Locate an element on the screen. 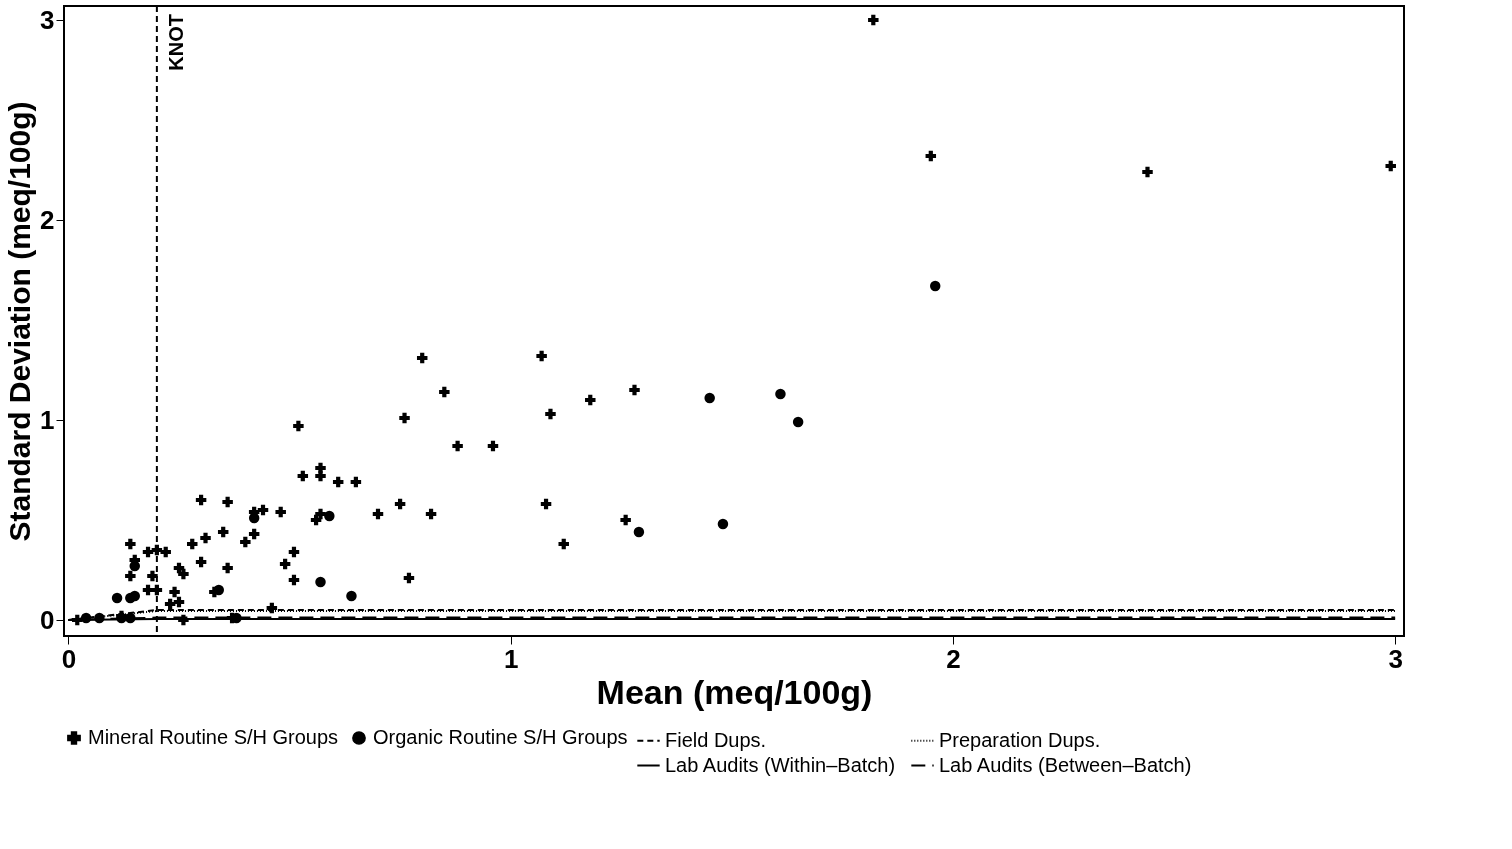 The height and width of the screenshot is (849, 1512). y-tick-label: 2 is located at coordinates (47, 219).